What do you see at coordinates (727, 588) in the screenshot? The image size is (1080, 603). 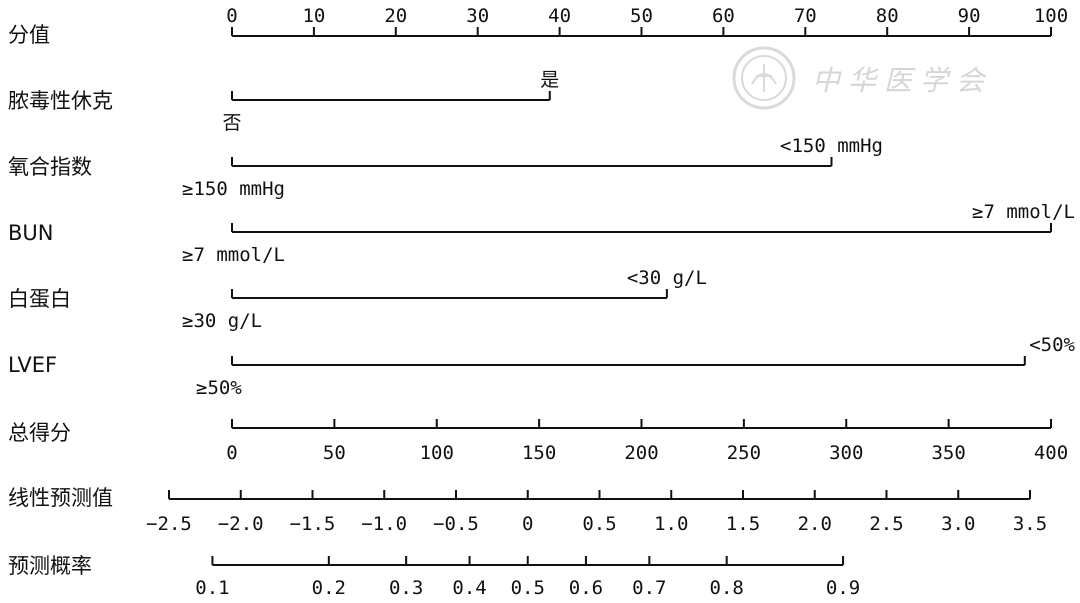 I see `probability-tick-label-7: 0.8` at bounding box center [727, 588].